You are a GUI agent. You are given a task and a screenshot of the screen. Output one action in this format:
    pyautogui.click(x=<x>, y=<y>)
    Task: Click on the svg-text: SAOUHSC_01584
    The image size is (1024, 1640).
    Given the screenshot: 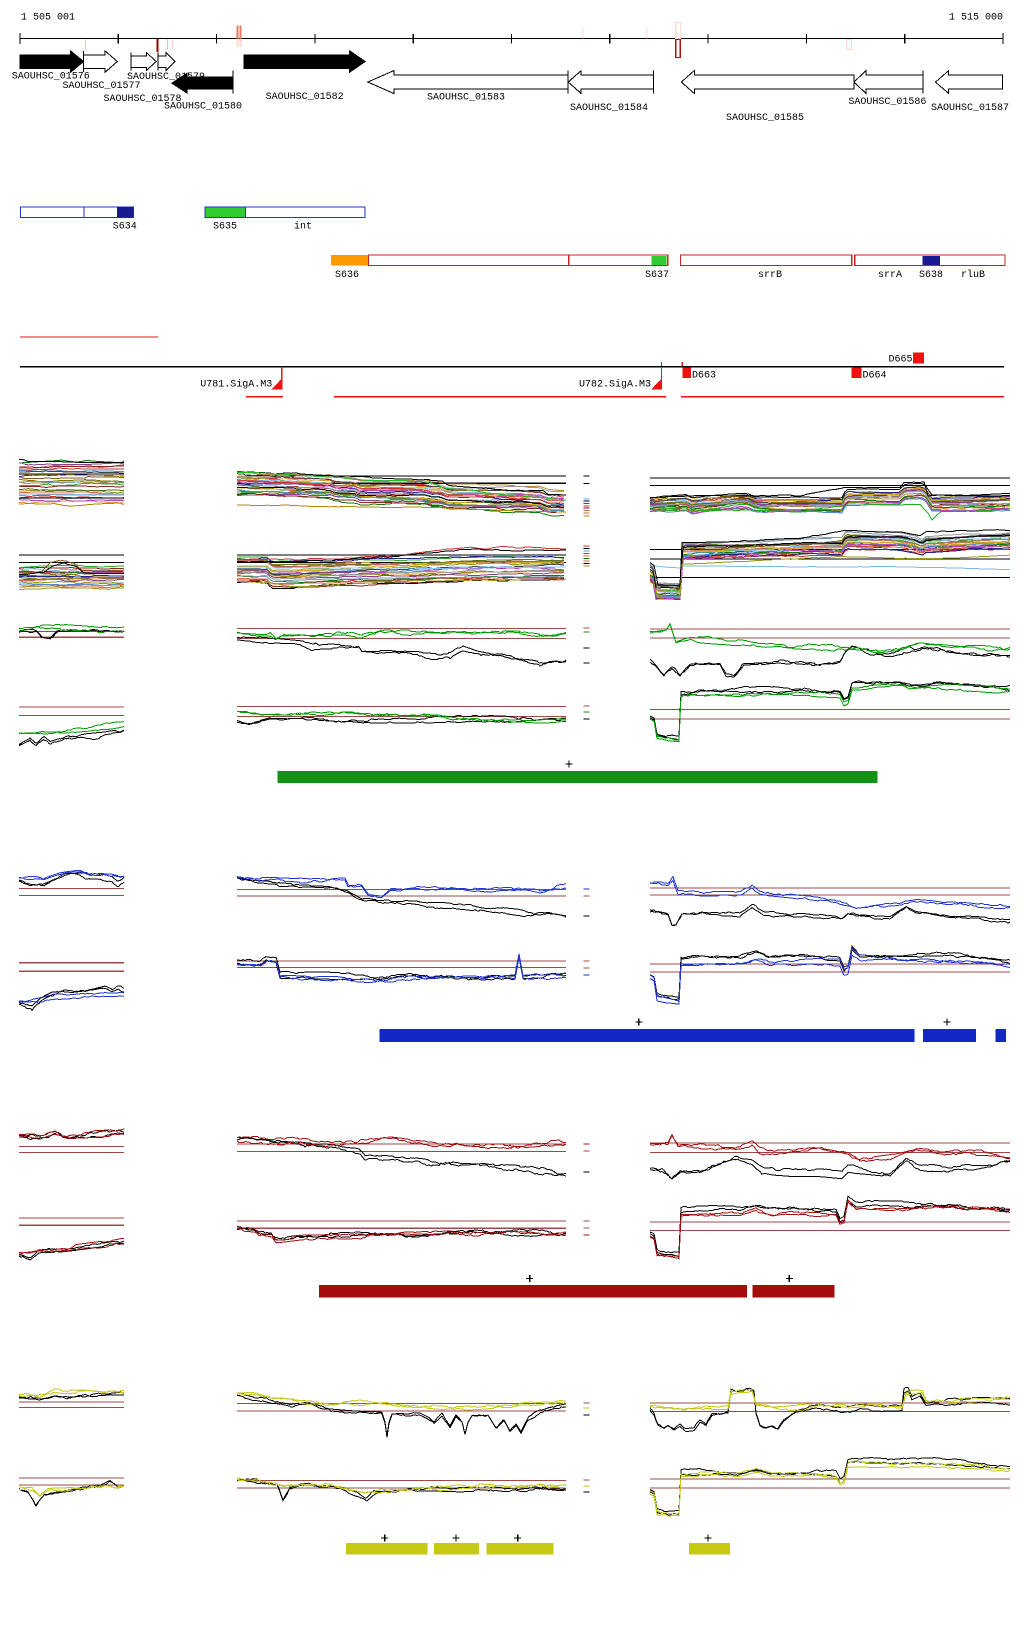 What is the action you would take?
    pyautogui.click(x=609, y=108)
    